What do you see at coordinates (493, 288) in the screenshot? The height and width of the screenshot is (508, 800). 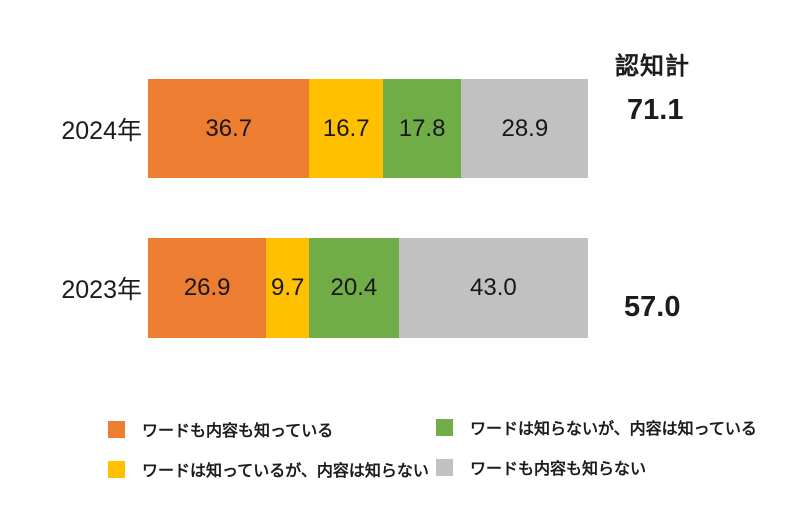 I see `bar-segment: 43.0` at bounding box center [493, 288].